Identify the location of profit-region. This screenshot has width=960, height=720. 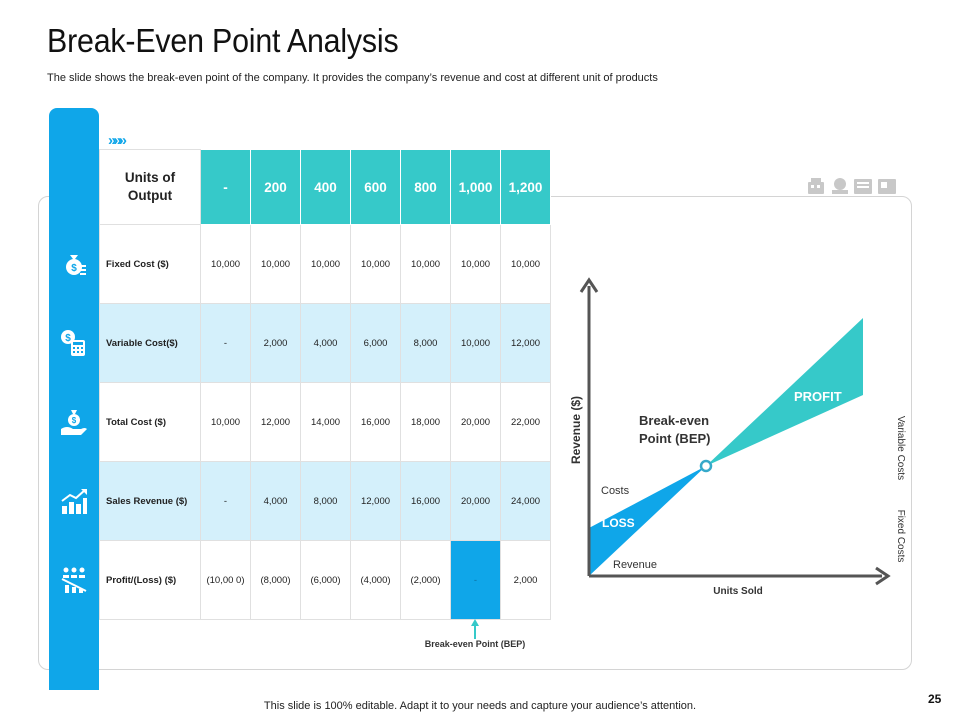
(784, 392).